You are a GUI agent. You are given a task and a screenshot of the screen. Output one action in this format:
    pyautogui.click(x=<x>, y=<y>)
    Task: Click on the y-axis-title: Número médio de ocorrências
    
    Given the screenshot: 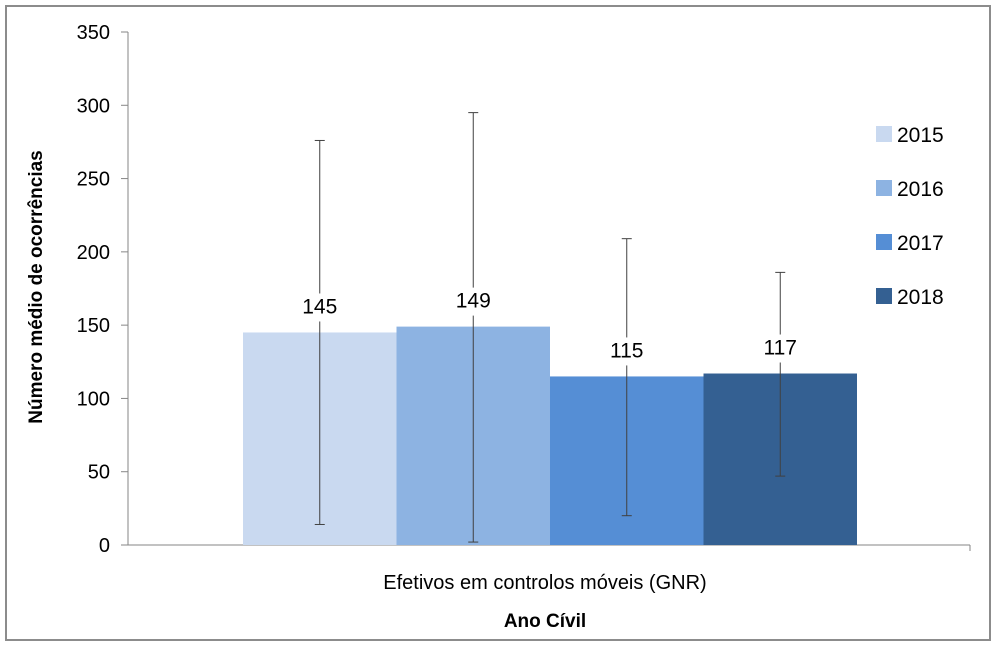 What is the action you would take?
    pyautogui.click(x=36, y=286)
    